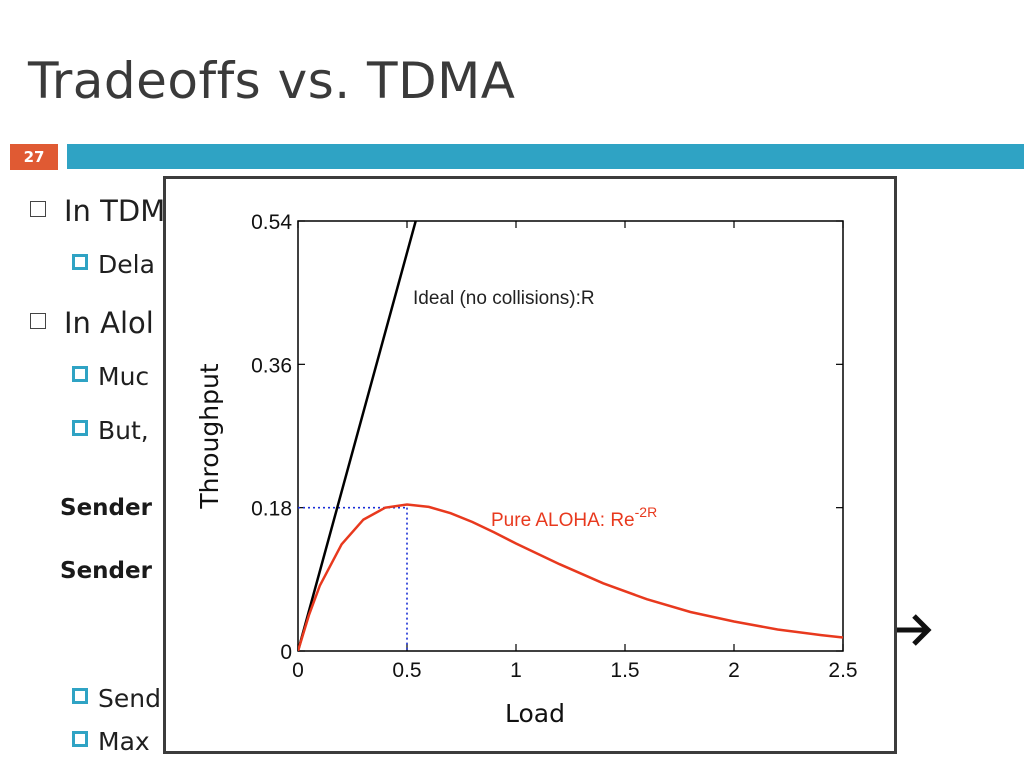  Describe the element at coordinates (357, 436) in the screenshot. I see `ideal-series-line` at that location.